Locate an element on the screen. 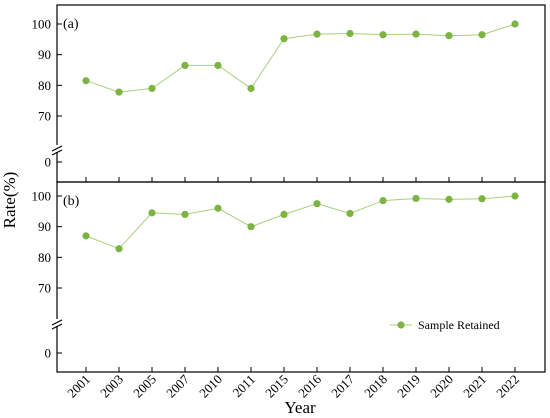 Image resolution: width=550 pixels, height=418 pixels. y-axis-title: Rate(%) is located at coordinates (9, 200).